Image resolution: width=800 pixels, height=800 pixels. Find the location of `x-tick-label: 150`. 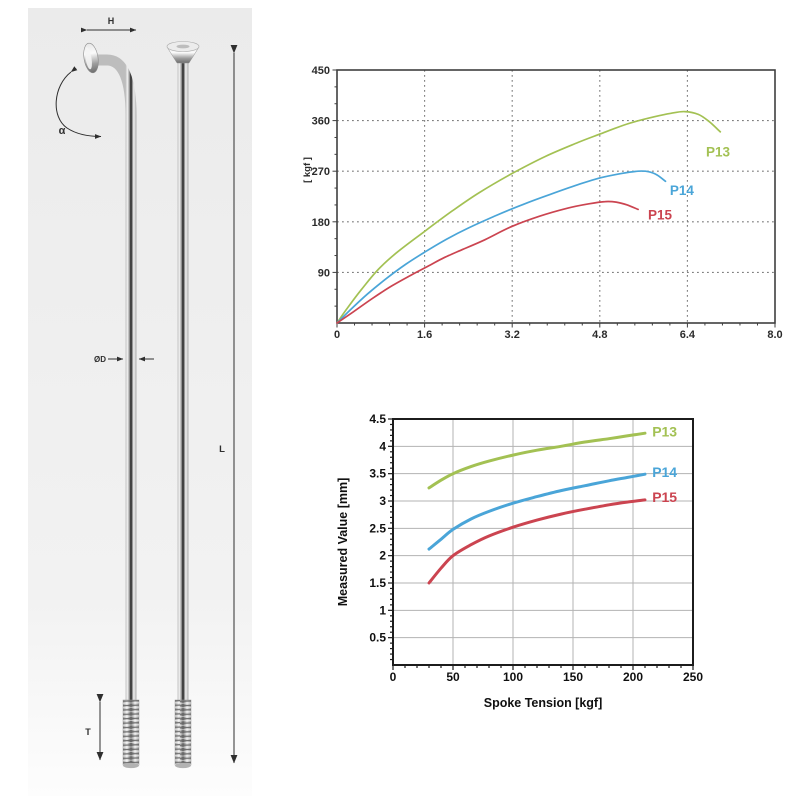

x-tick-label: 150 is located at coordinates (573, 677).